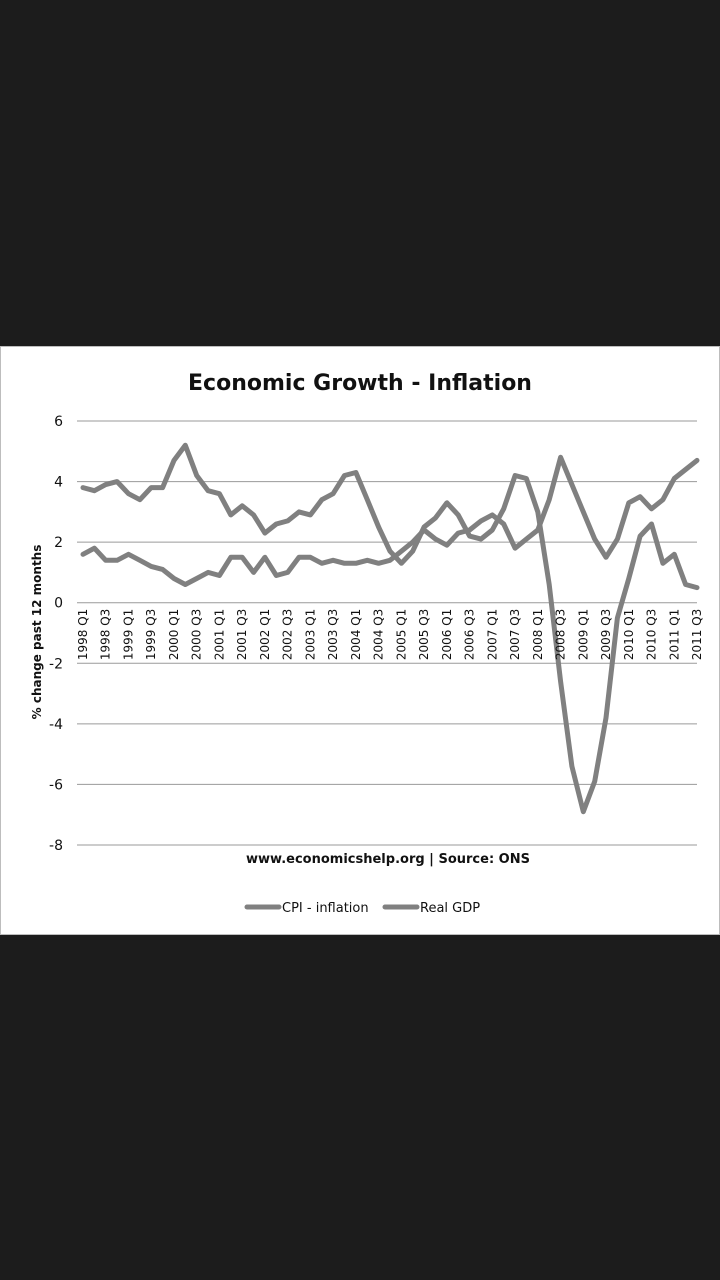  I want to click on x-tick-label: 2007 Q3, so click(515, 634).